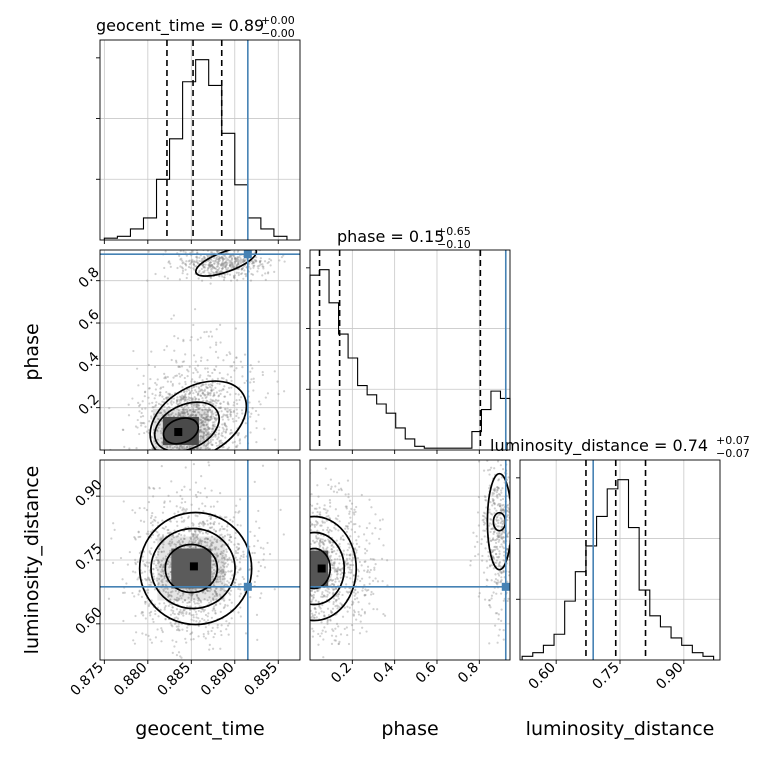 This screenshot has width=760, height=764. Describe the element at coordinates (195, 27) in the screenshot. I see `title-geocent-time: geocent_time = 0.89 +0.00 −0.00` at that location.